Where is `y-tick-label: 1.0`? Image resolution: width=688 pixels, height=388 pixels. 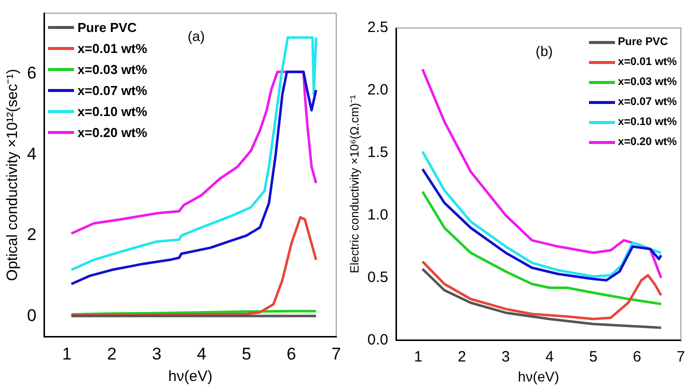 y-tick-label: 1.0 is located at coordinates (377, 215).